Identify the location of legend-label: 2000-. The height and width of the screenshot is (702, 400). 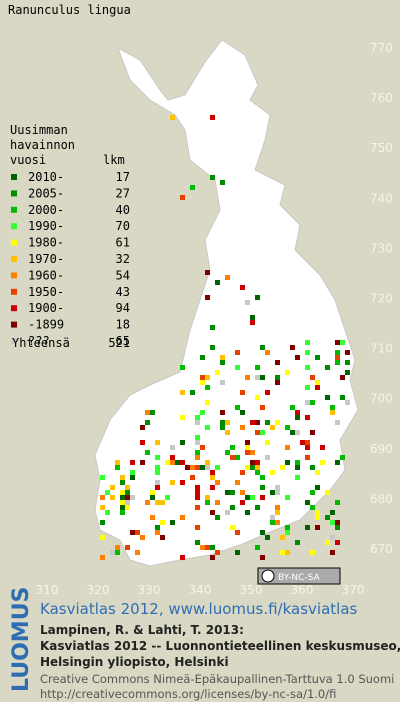
(46, 210).